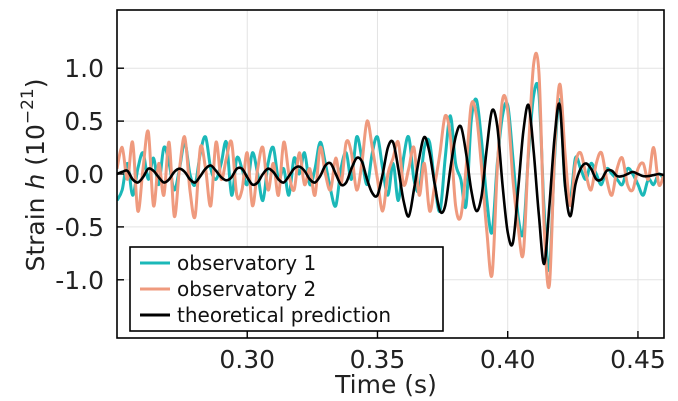 The image size is (678, 401). Describe the element at coordinates (35, 145) in the screenshot. I see `y-axis-label-unit: (10` at that location.